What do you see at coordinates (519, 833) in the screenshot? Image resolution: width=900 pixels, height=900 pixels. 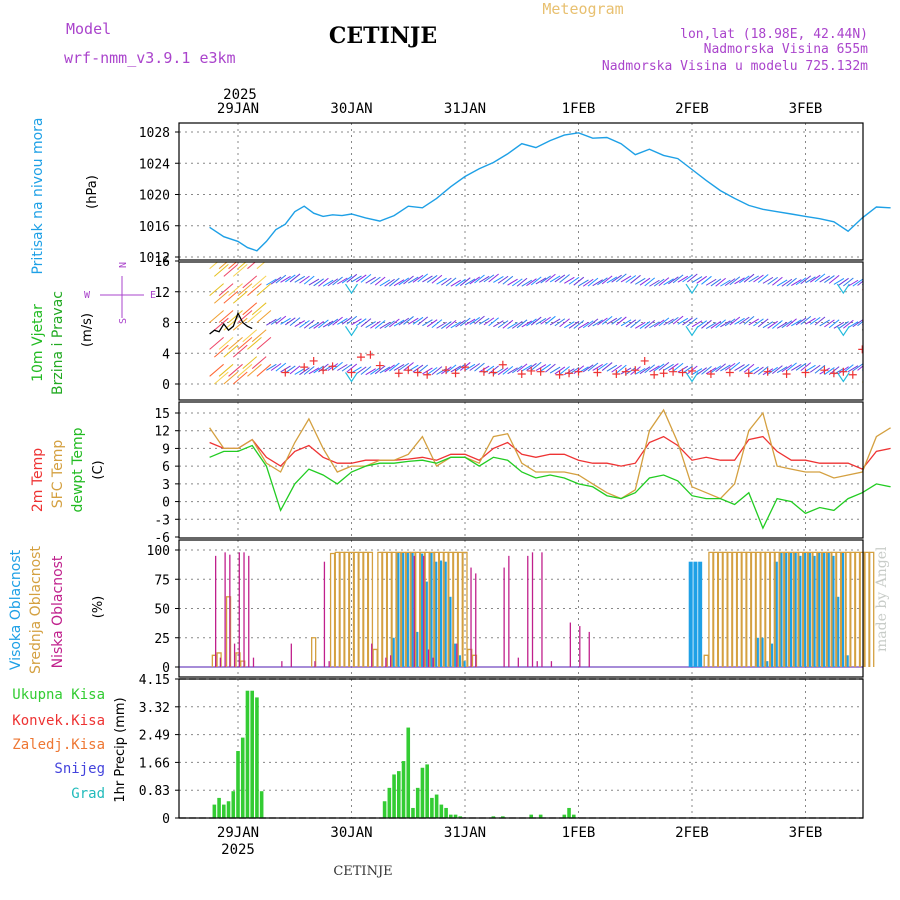 I see `bottom-day-labels: 29JAN 30JAN 31JAN 1FEB 2FEB 3FEB` at bounding box center [519, 833].